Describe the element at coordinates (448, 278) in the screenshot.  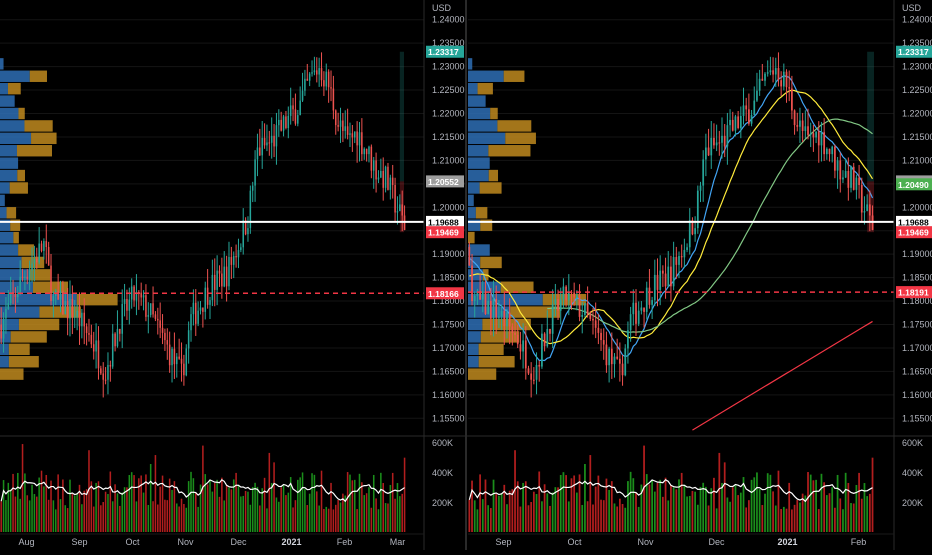
I see `price-tick-label: 1.18500` at that location.